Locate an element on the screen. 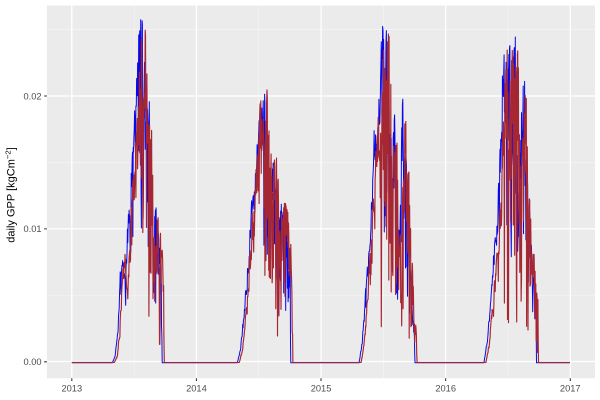 Image resolution: width=600 pixels, height=400 pixels. svg-text: 2013 is located at coordinates (71, 389).